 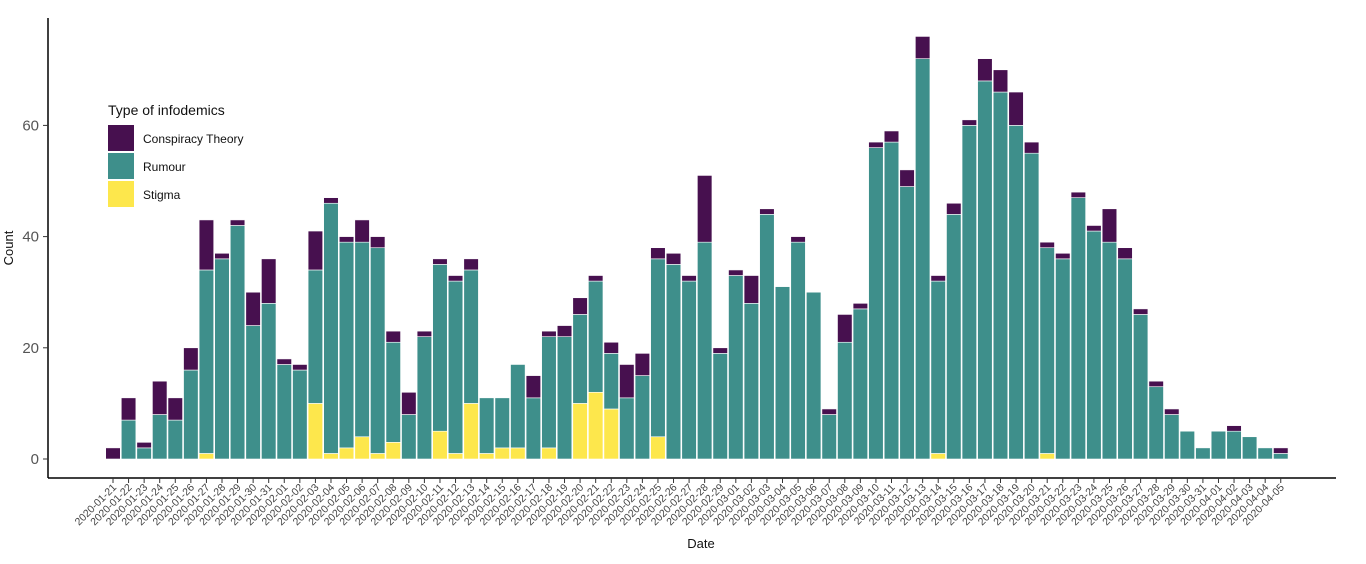 I want to click on y-tick-label: 40, so click(x=30, y=237).